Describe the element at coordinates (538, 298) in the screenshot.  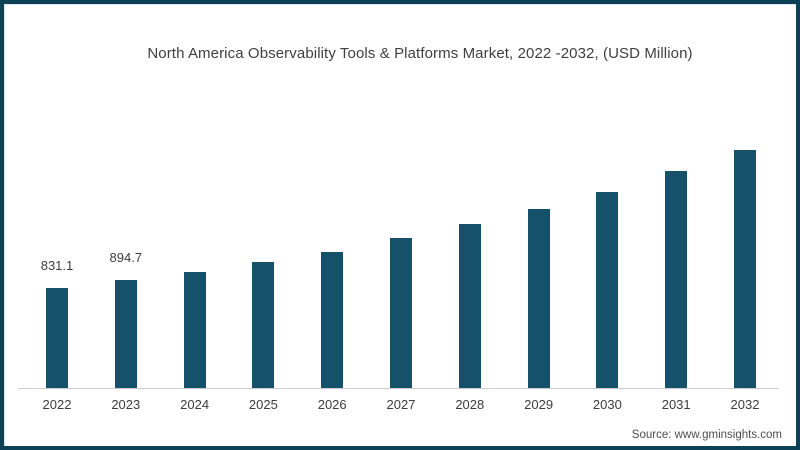
I see `bar-2029` at that location.